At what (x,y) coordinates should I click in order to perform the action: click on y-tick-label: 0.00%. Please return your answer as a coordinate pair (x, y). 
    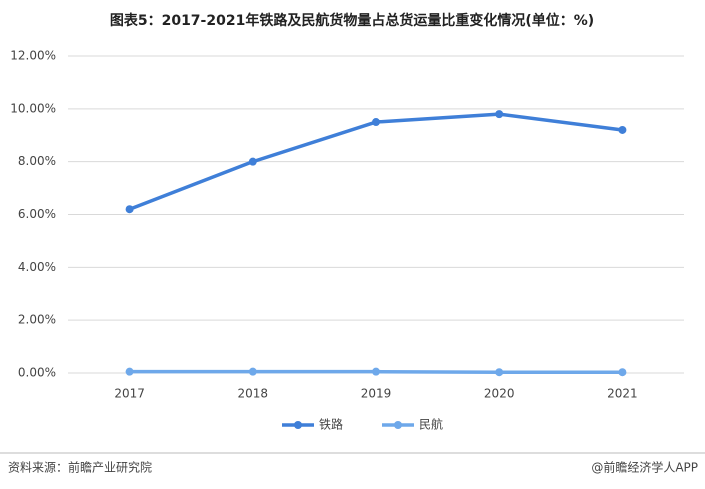
    Looking at the image, I should click on (37, 373).